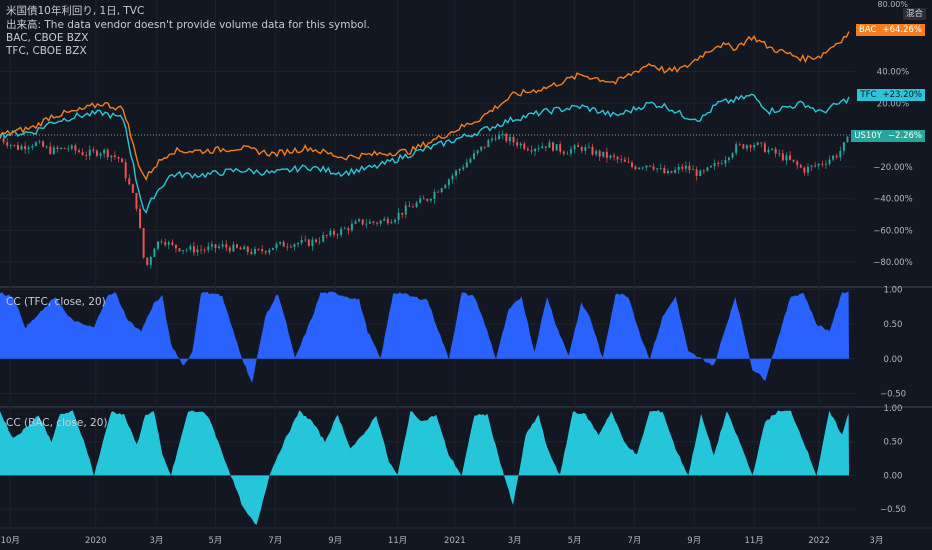 The height and width of the screenshot is (550, 932). Describe the element at coordinates (868, 95) in the screenshot. I see `tag-tfc-name: TFC` at that location.